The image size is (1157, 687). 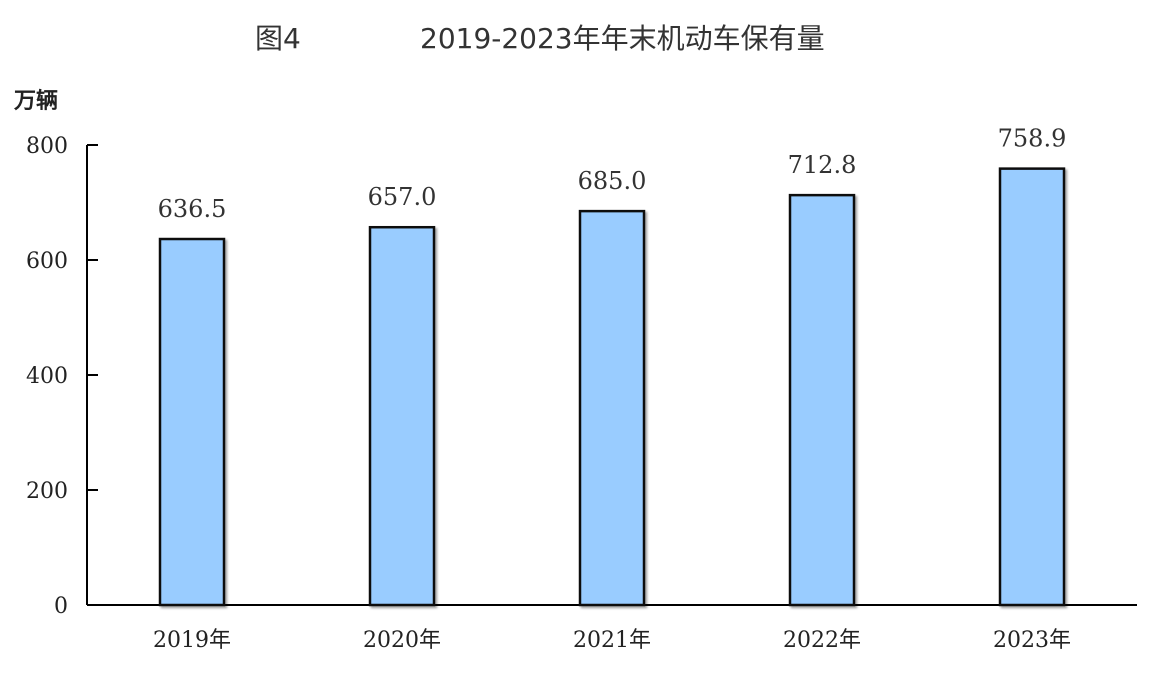 What do you see at coordinates (612, 181) in the screenshot?
I see `data-label: 685.0` at bounding box center [612, 181].